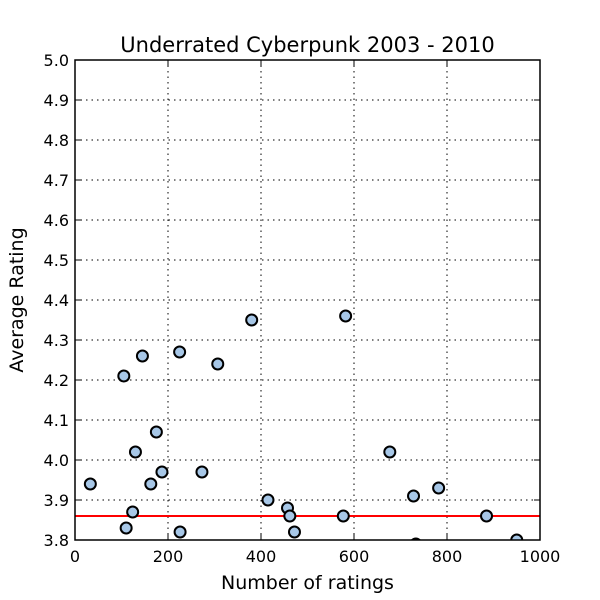  I want to click on y-tick-labels: 3.8 3.9 4.0 4.1 4.2 4.3 4.4 4.5 4.6 4.7 4.8 4.9 5.0, so click(56, 300).